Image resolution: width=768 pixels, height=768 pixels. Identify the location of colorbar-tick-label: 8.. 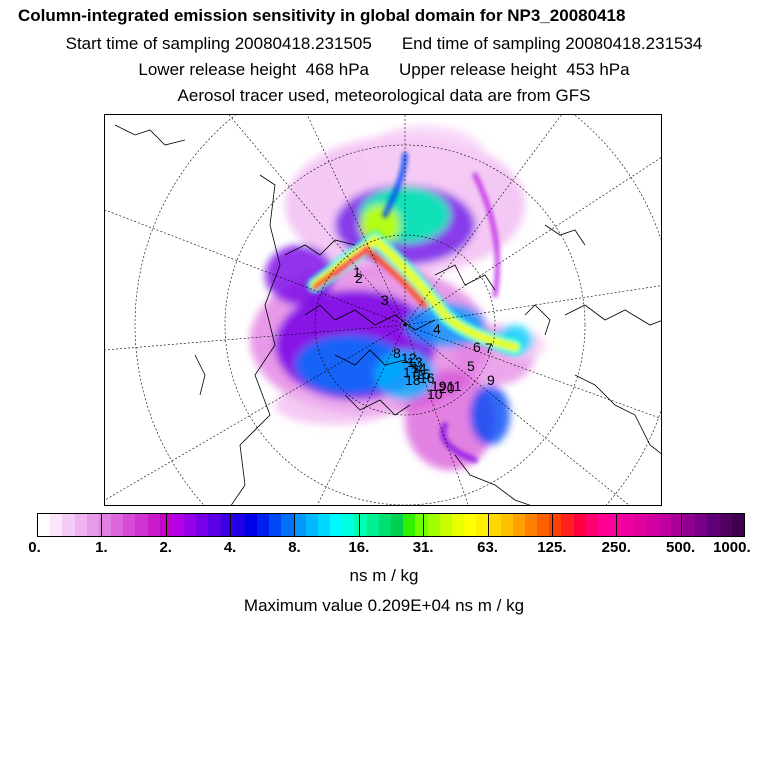
(294, 547).